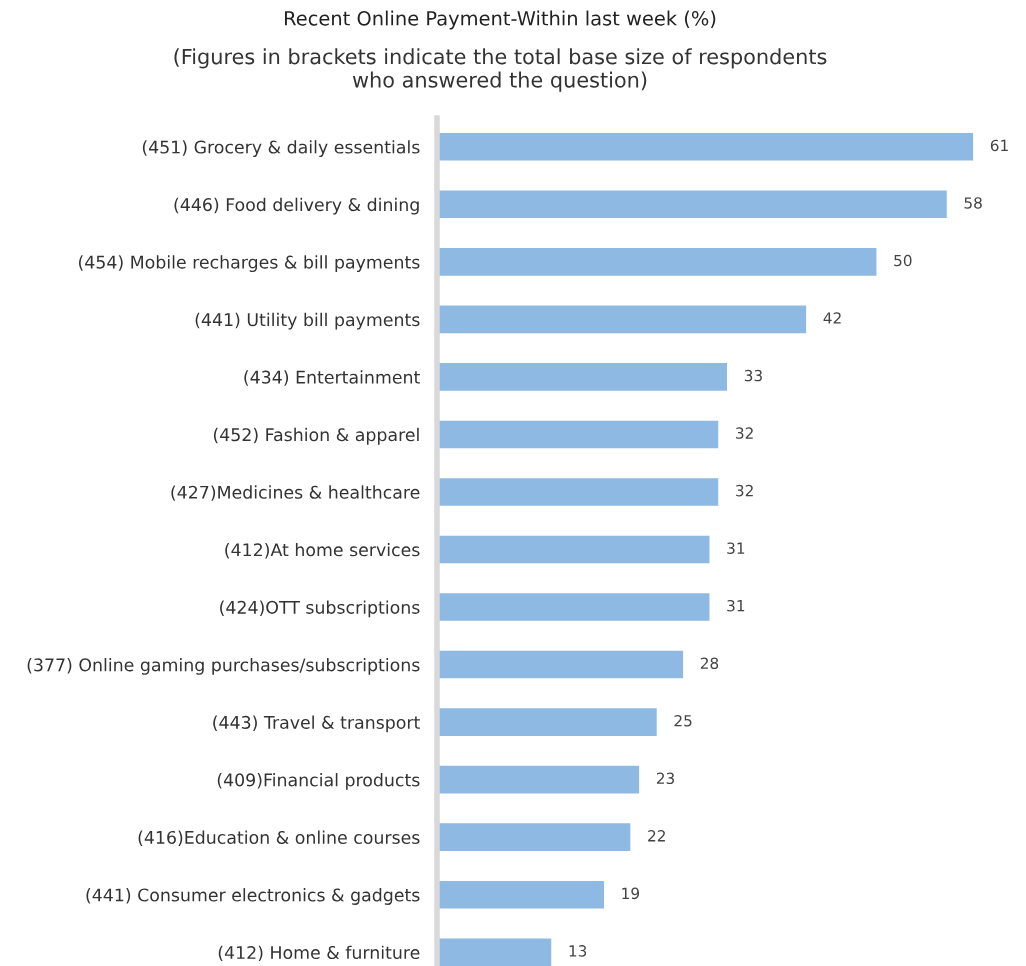 Image resolution: width=1026 pixels, height=966 pixels. I want to click on data-label: 33, so click(753, 375).